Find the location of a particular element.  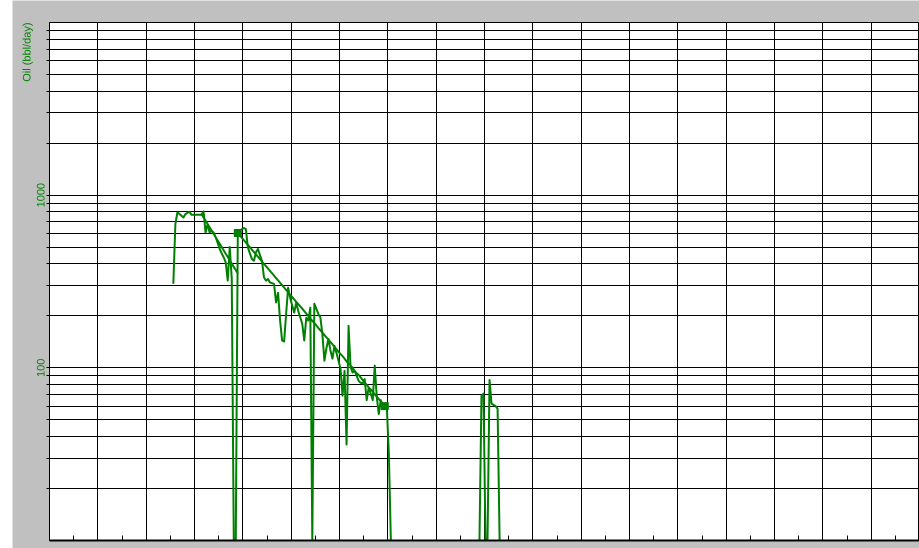

y-tick-label: 100 is located at coordinates (42, 368).